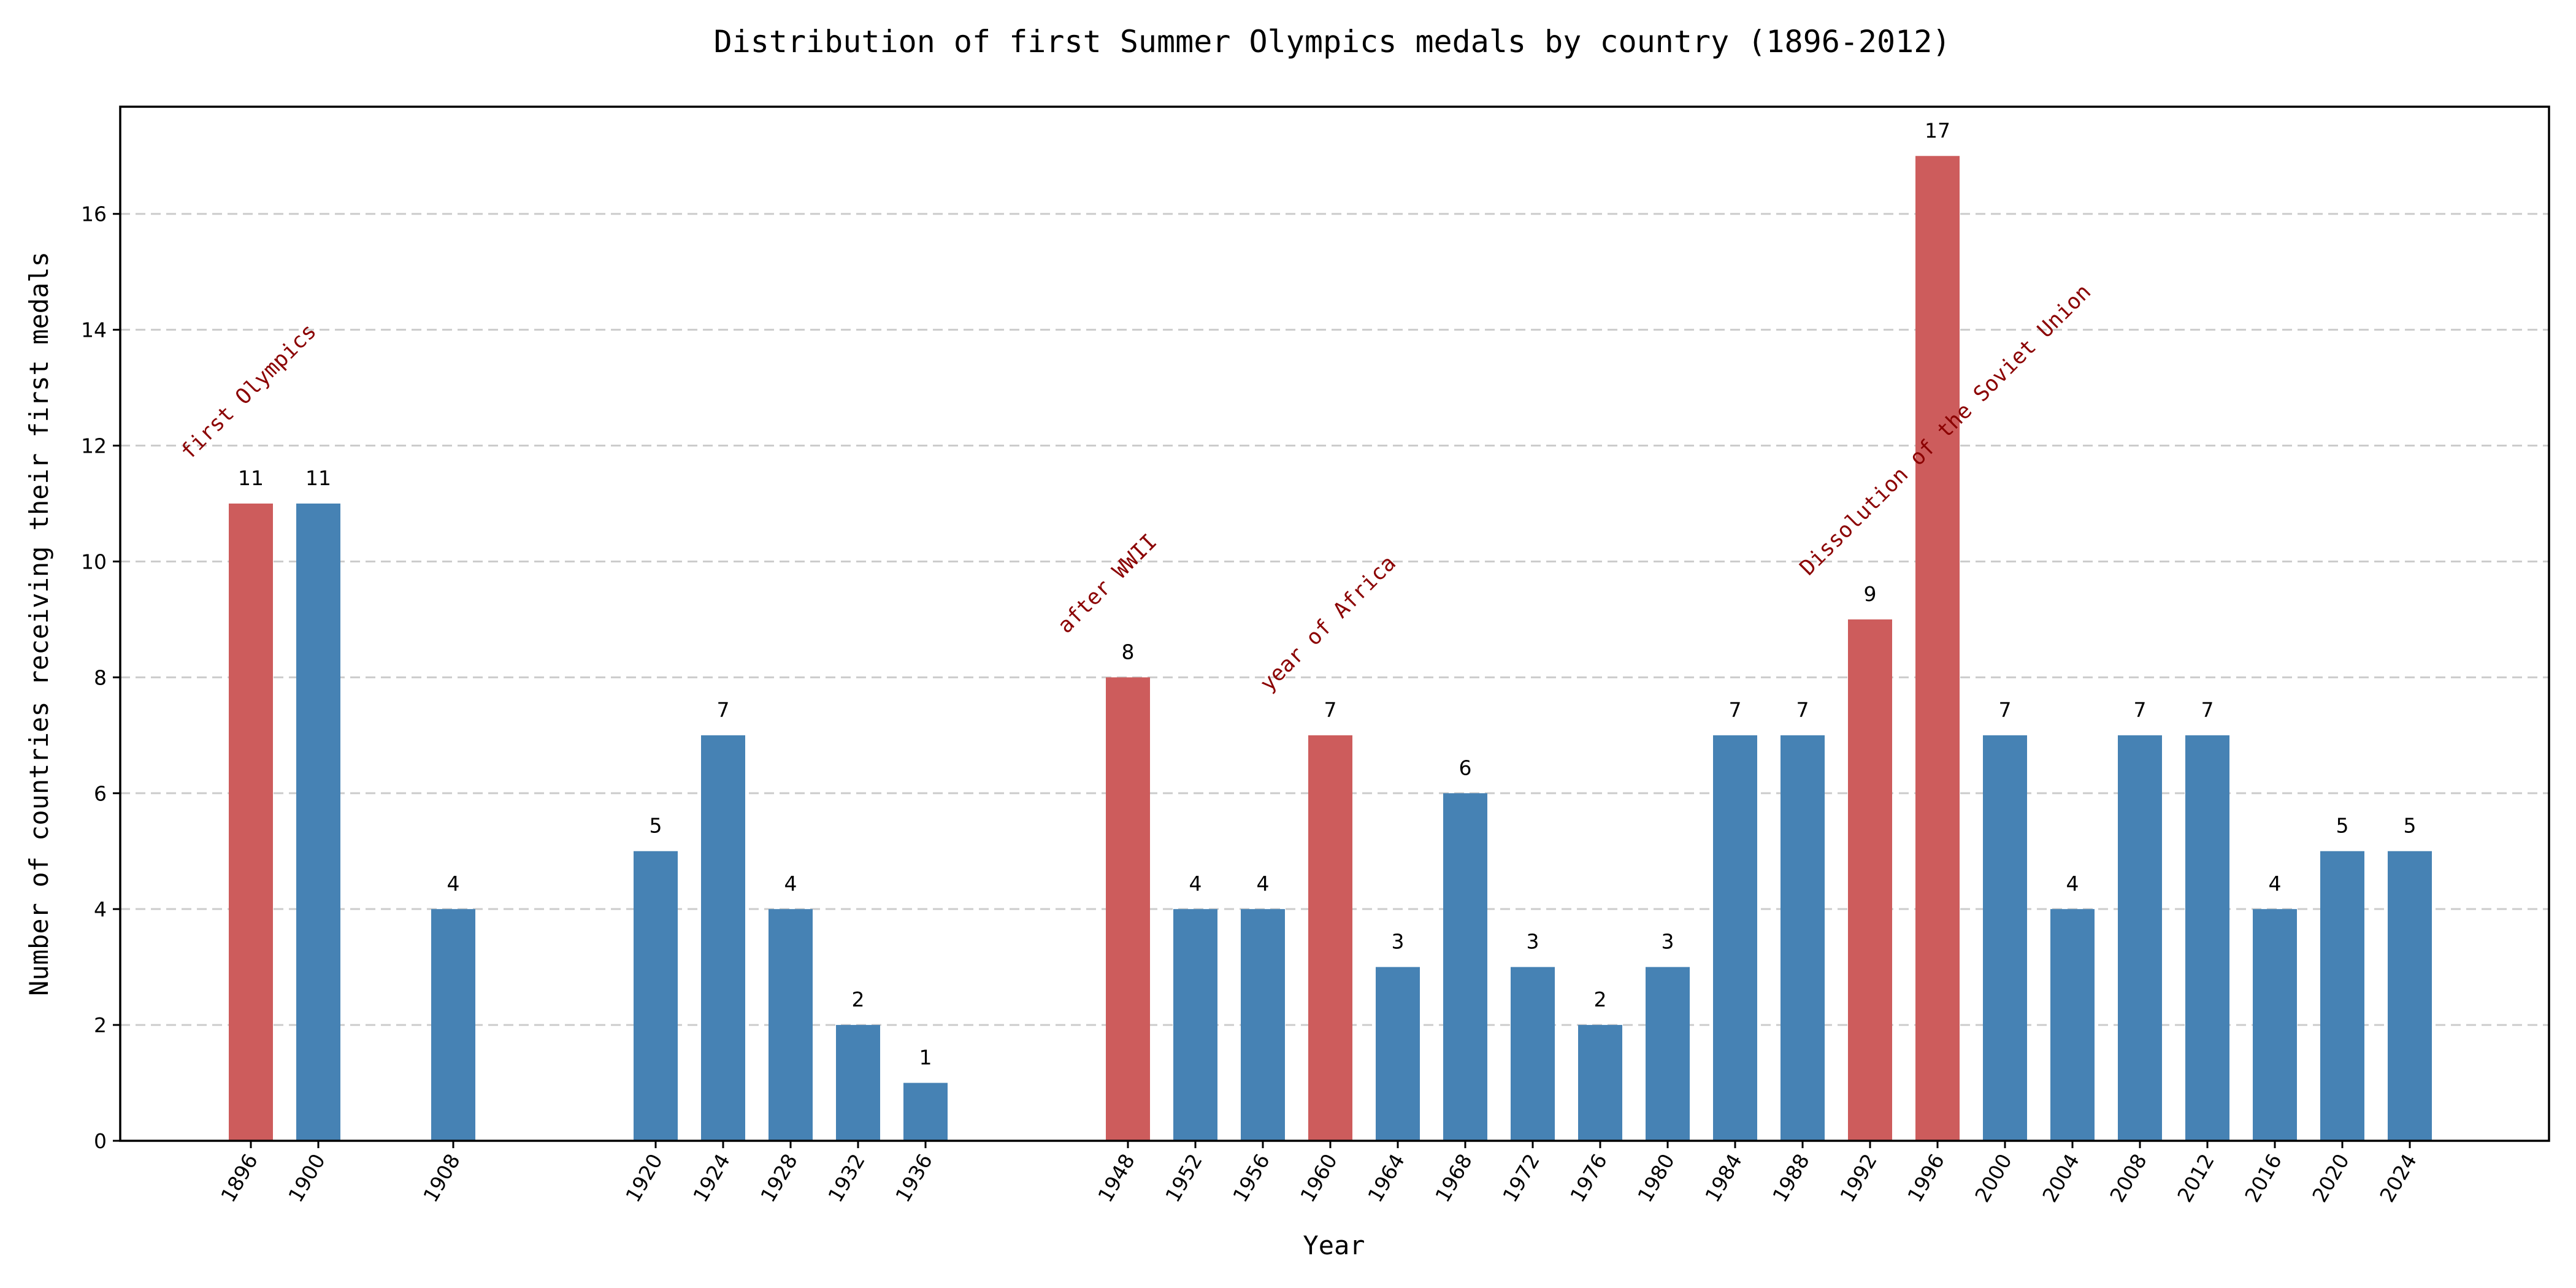 Image resolution: width=2576 pixels, height=1288 pixels. I want to click on bar-2008, so click(2140, 938).